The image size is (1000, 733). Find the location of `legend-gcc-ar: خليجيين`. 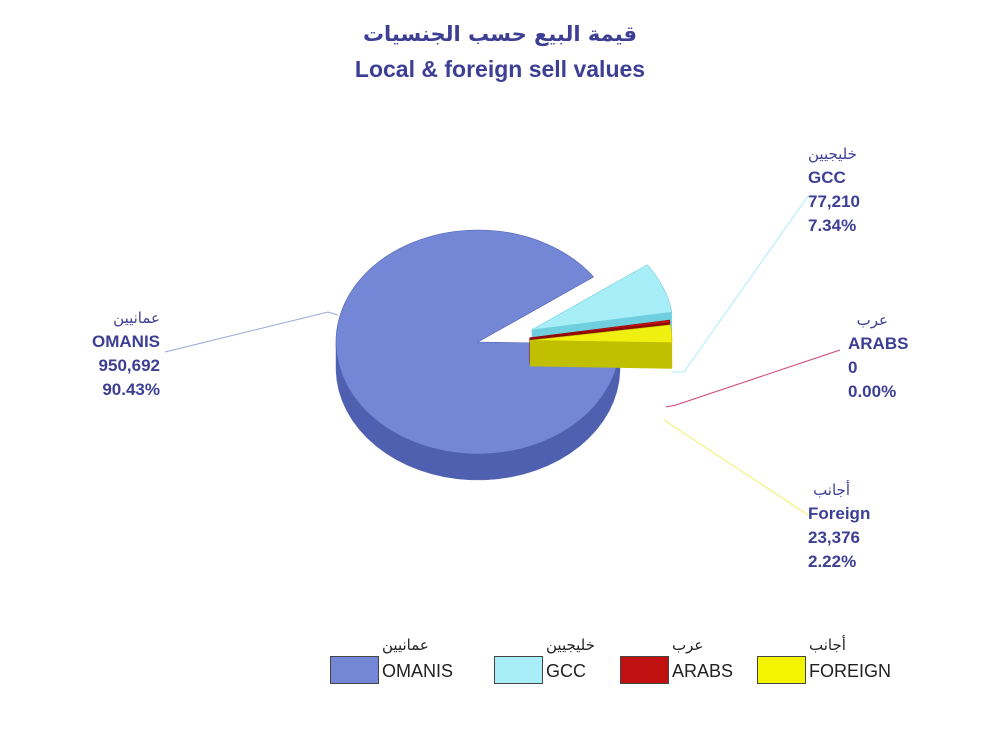

legend-gcc-ar: خليجيين is located at coordinates (570, 645).